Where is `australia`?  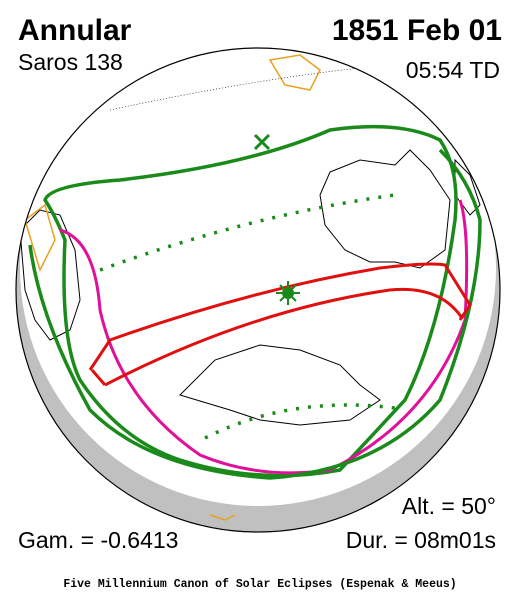 australia is located at coordinates (385, 209).